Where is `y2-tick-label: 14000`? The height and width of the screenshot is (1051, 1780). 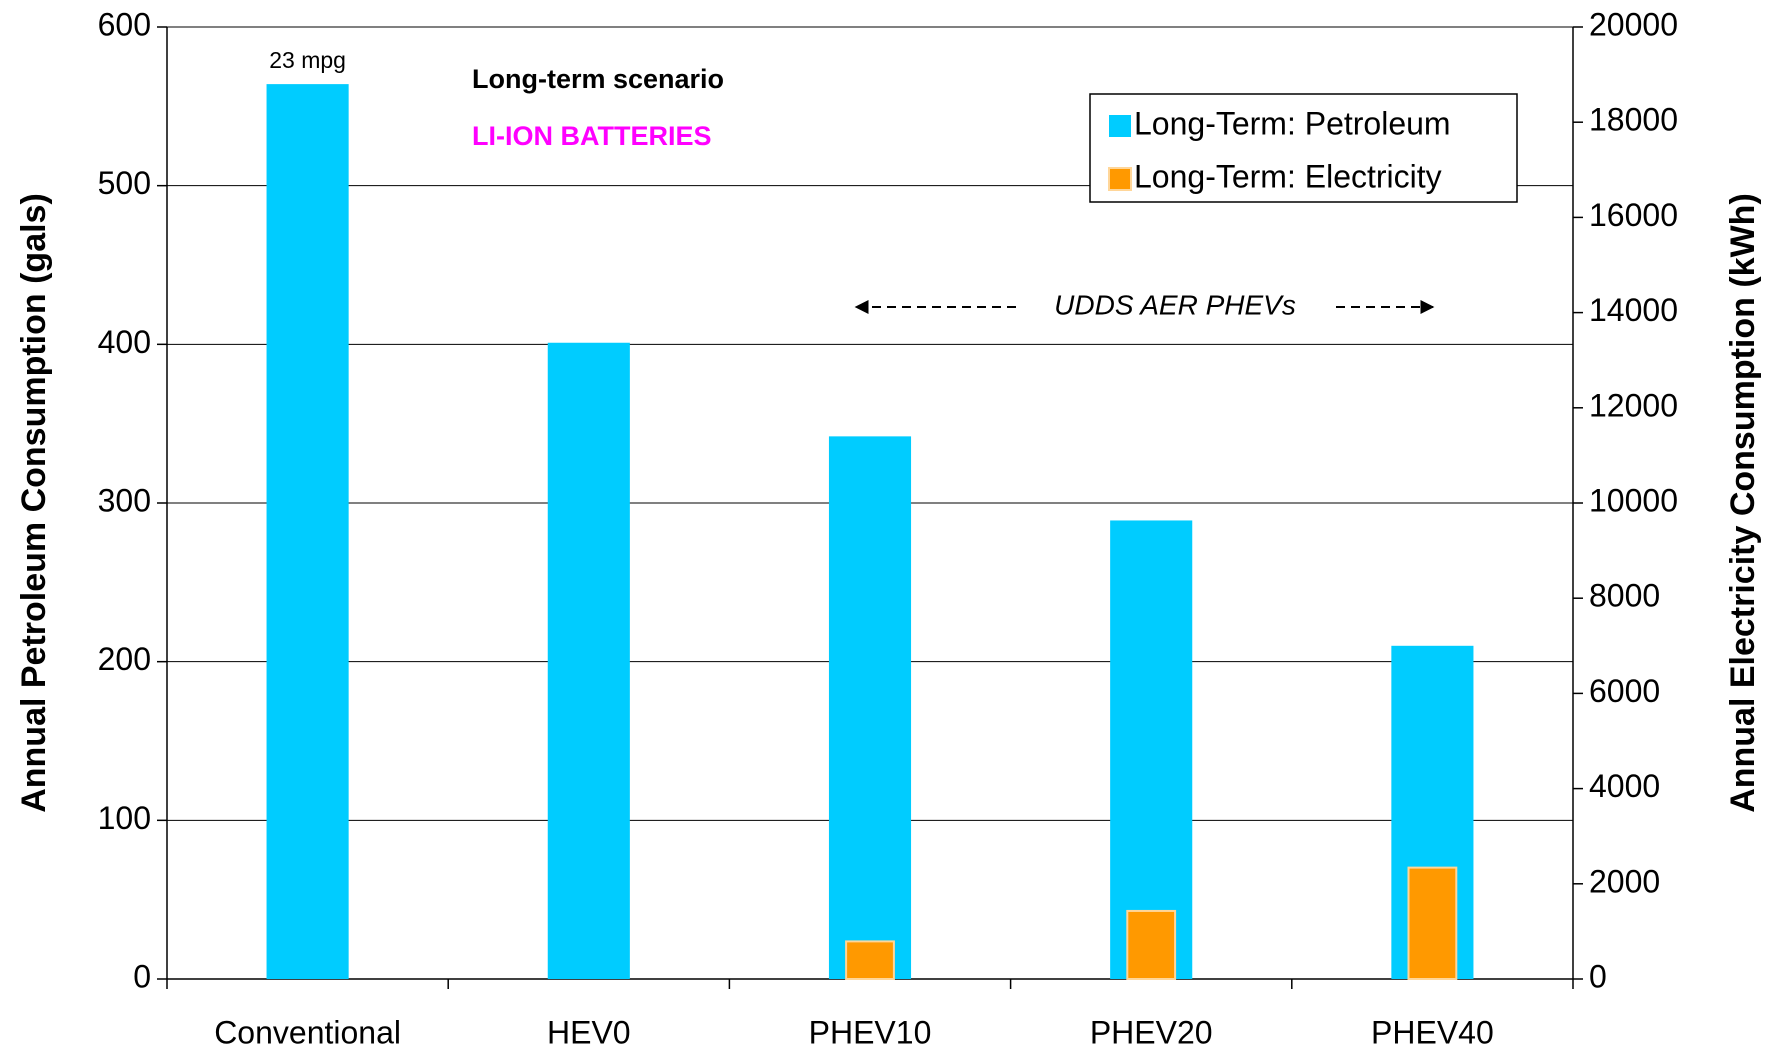 y2-tick-label: 14000 is located at coordinates (1633, 310).